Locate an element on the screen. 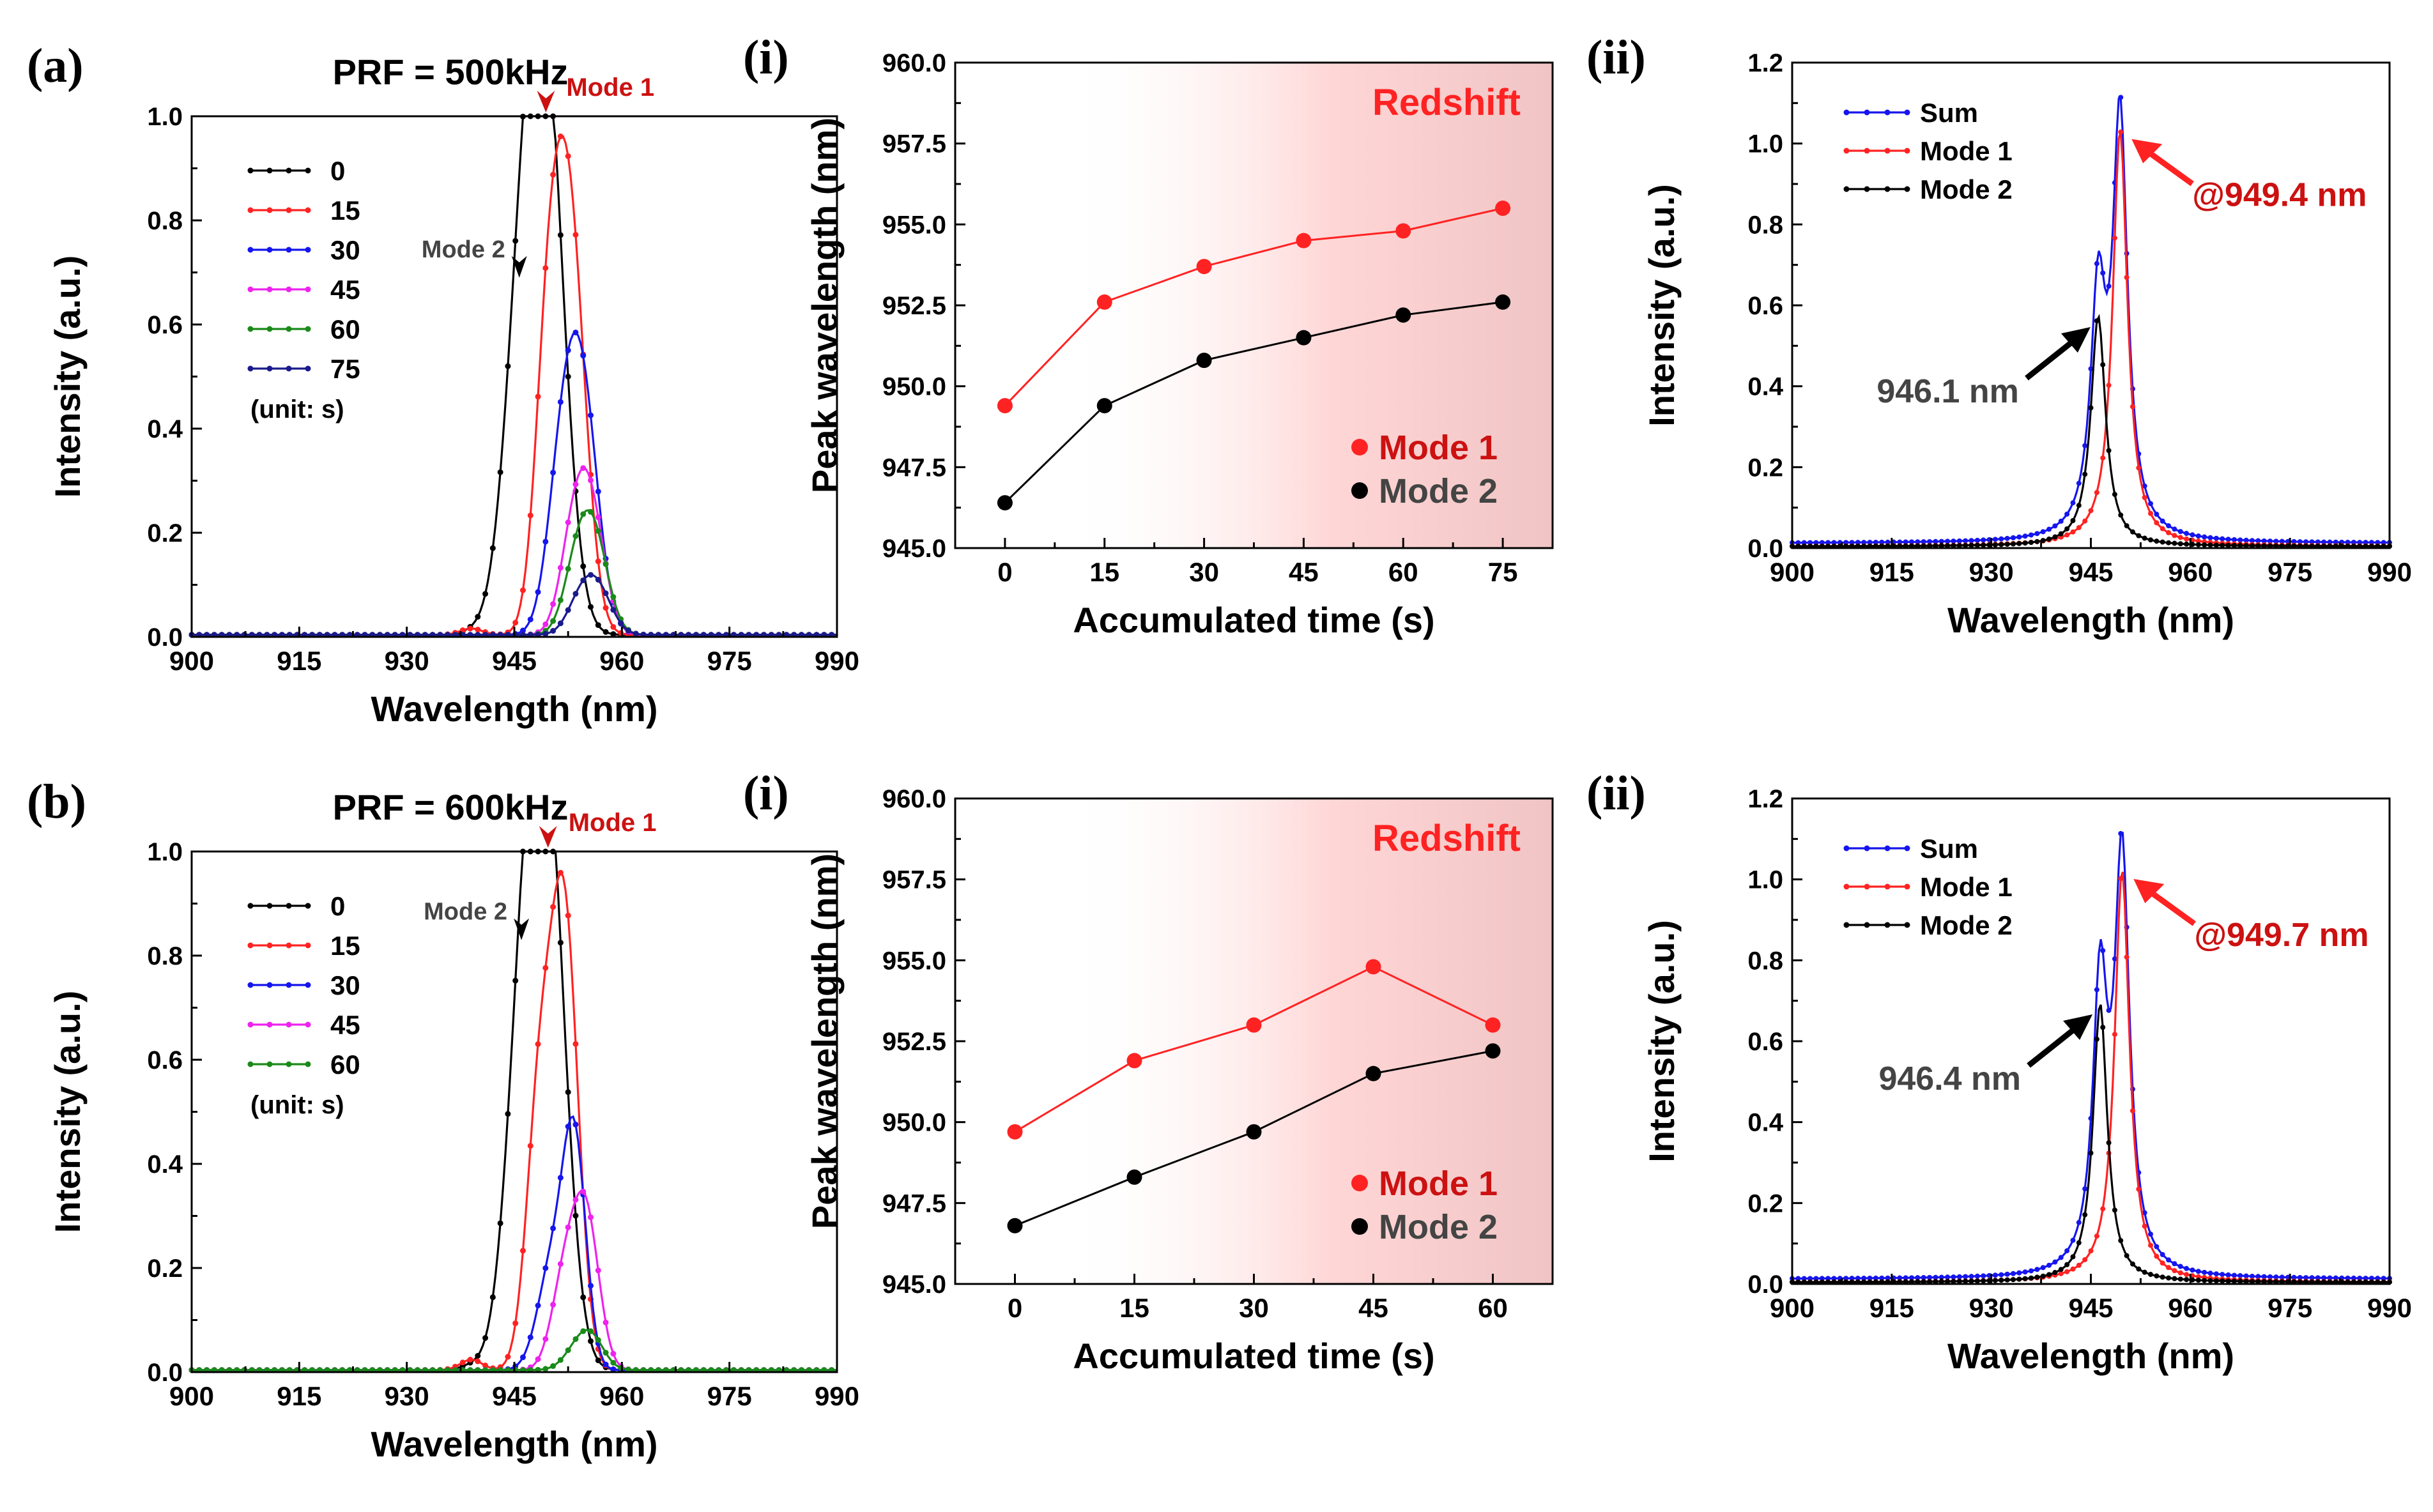 This screenshot has width=2433, height=1512. x-tick-label: 930 is located at coordinates (1991, 1308).